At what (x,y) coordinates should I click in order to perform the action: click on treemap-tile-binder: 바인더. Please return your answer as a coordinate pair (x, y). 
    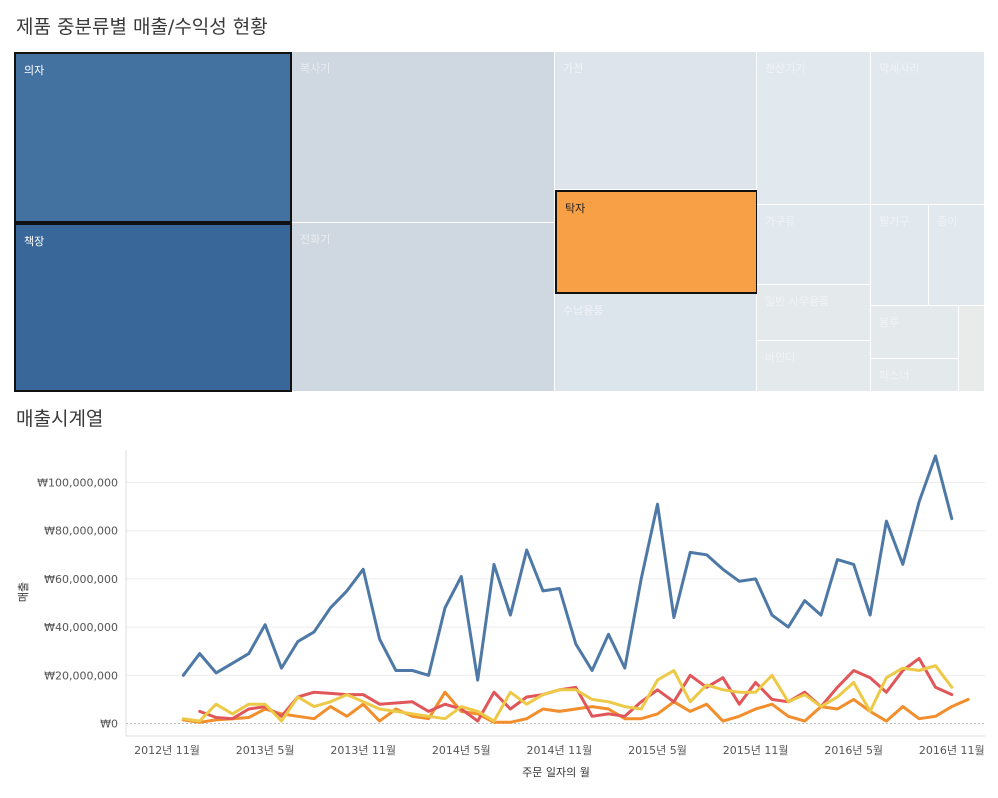
    Looking at the image, I should click on (814, 366).